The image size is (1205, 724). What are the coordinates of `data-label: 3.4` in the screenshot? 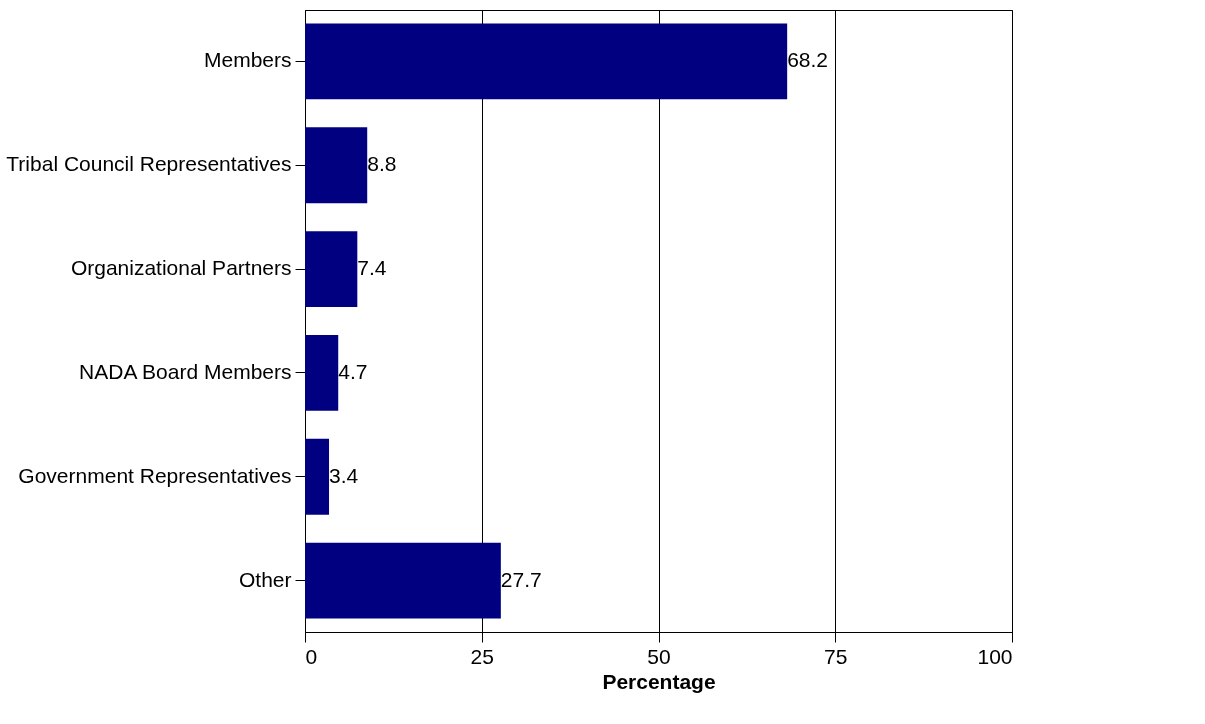 It's located at (344, 475).